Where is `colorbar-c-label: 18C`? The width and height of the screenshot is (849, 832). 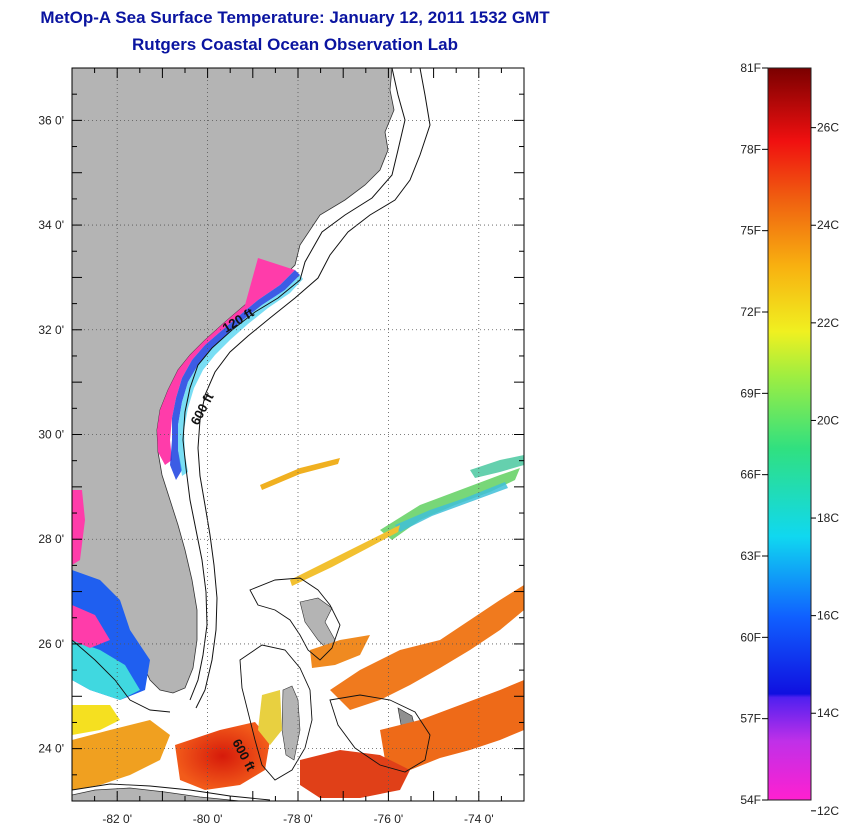 colorbar-c-label: 18C is located at coordinates (828, 518).